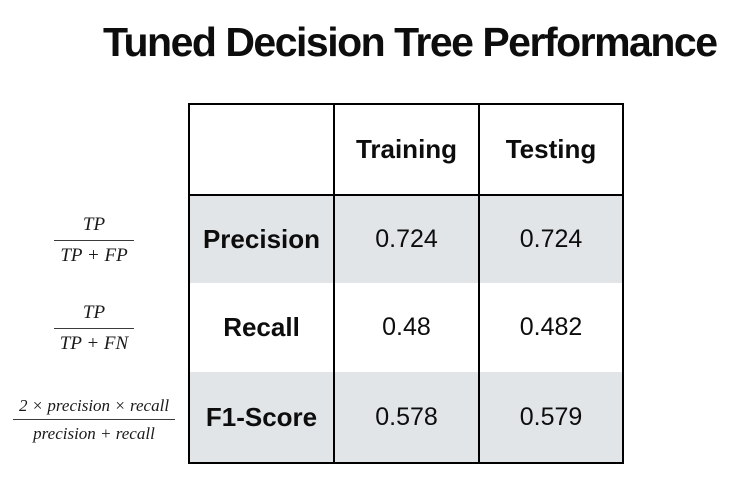 The image size is (747, 498). I want to click on header-row: Training Testing, so click(406, 150).